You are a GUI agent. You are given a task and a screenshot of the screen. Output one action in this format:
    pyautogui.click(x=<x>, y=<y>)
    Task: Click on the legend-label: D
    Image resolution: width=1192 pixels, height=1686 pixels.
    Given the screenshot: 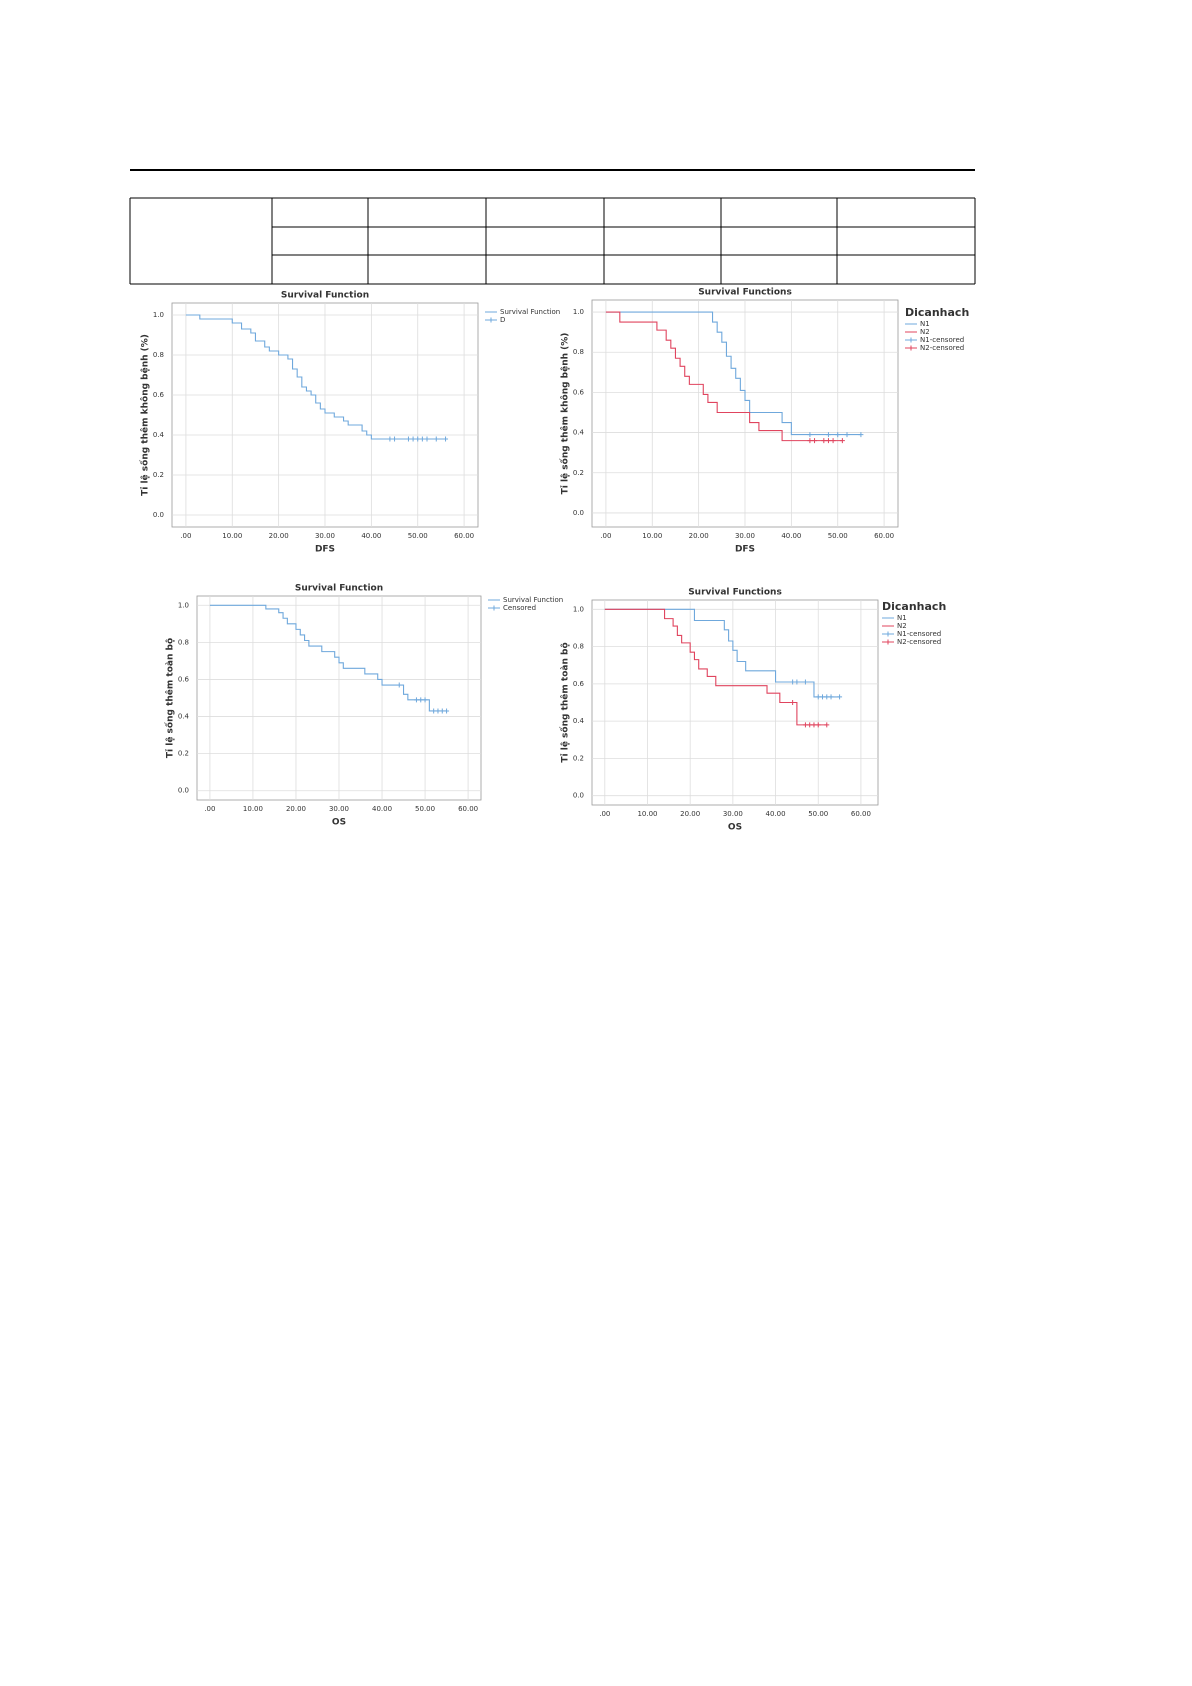 What is the action you would take?
    pyautogui.click(x=502, y=320)
    